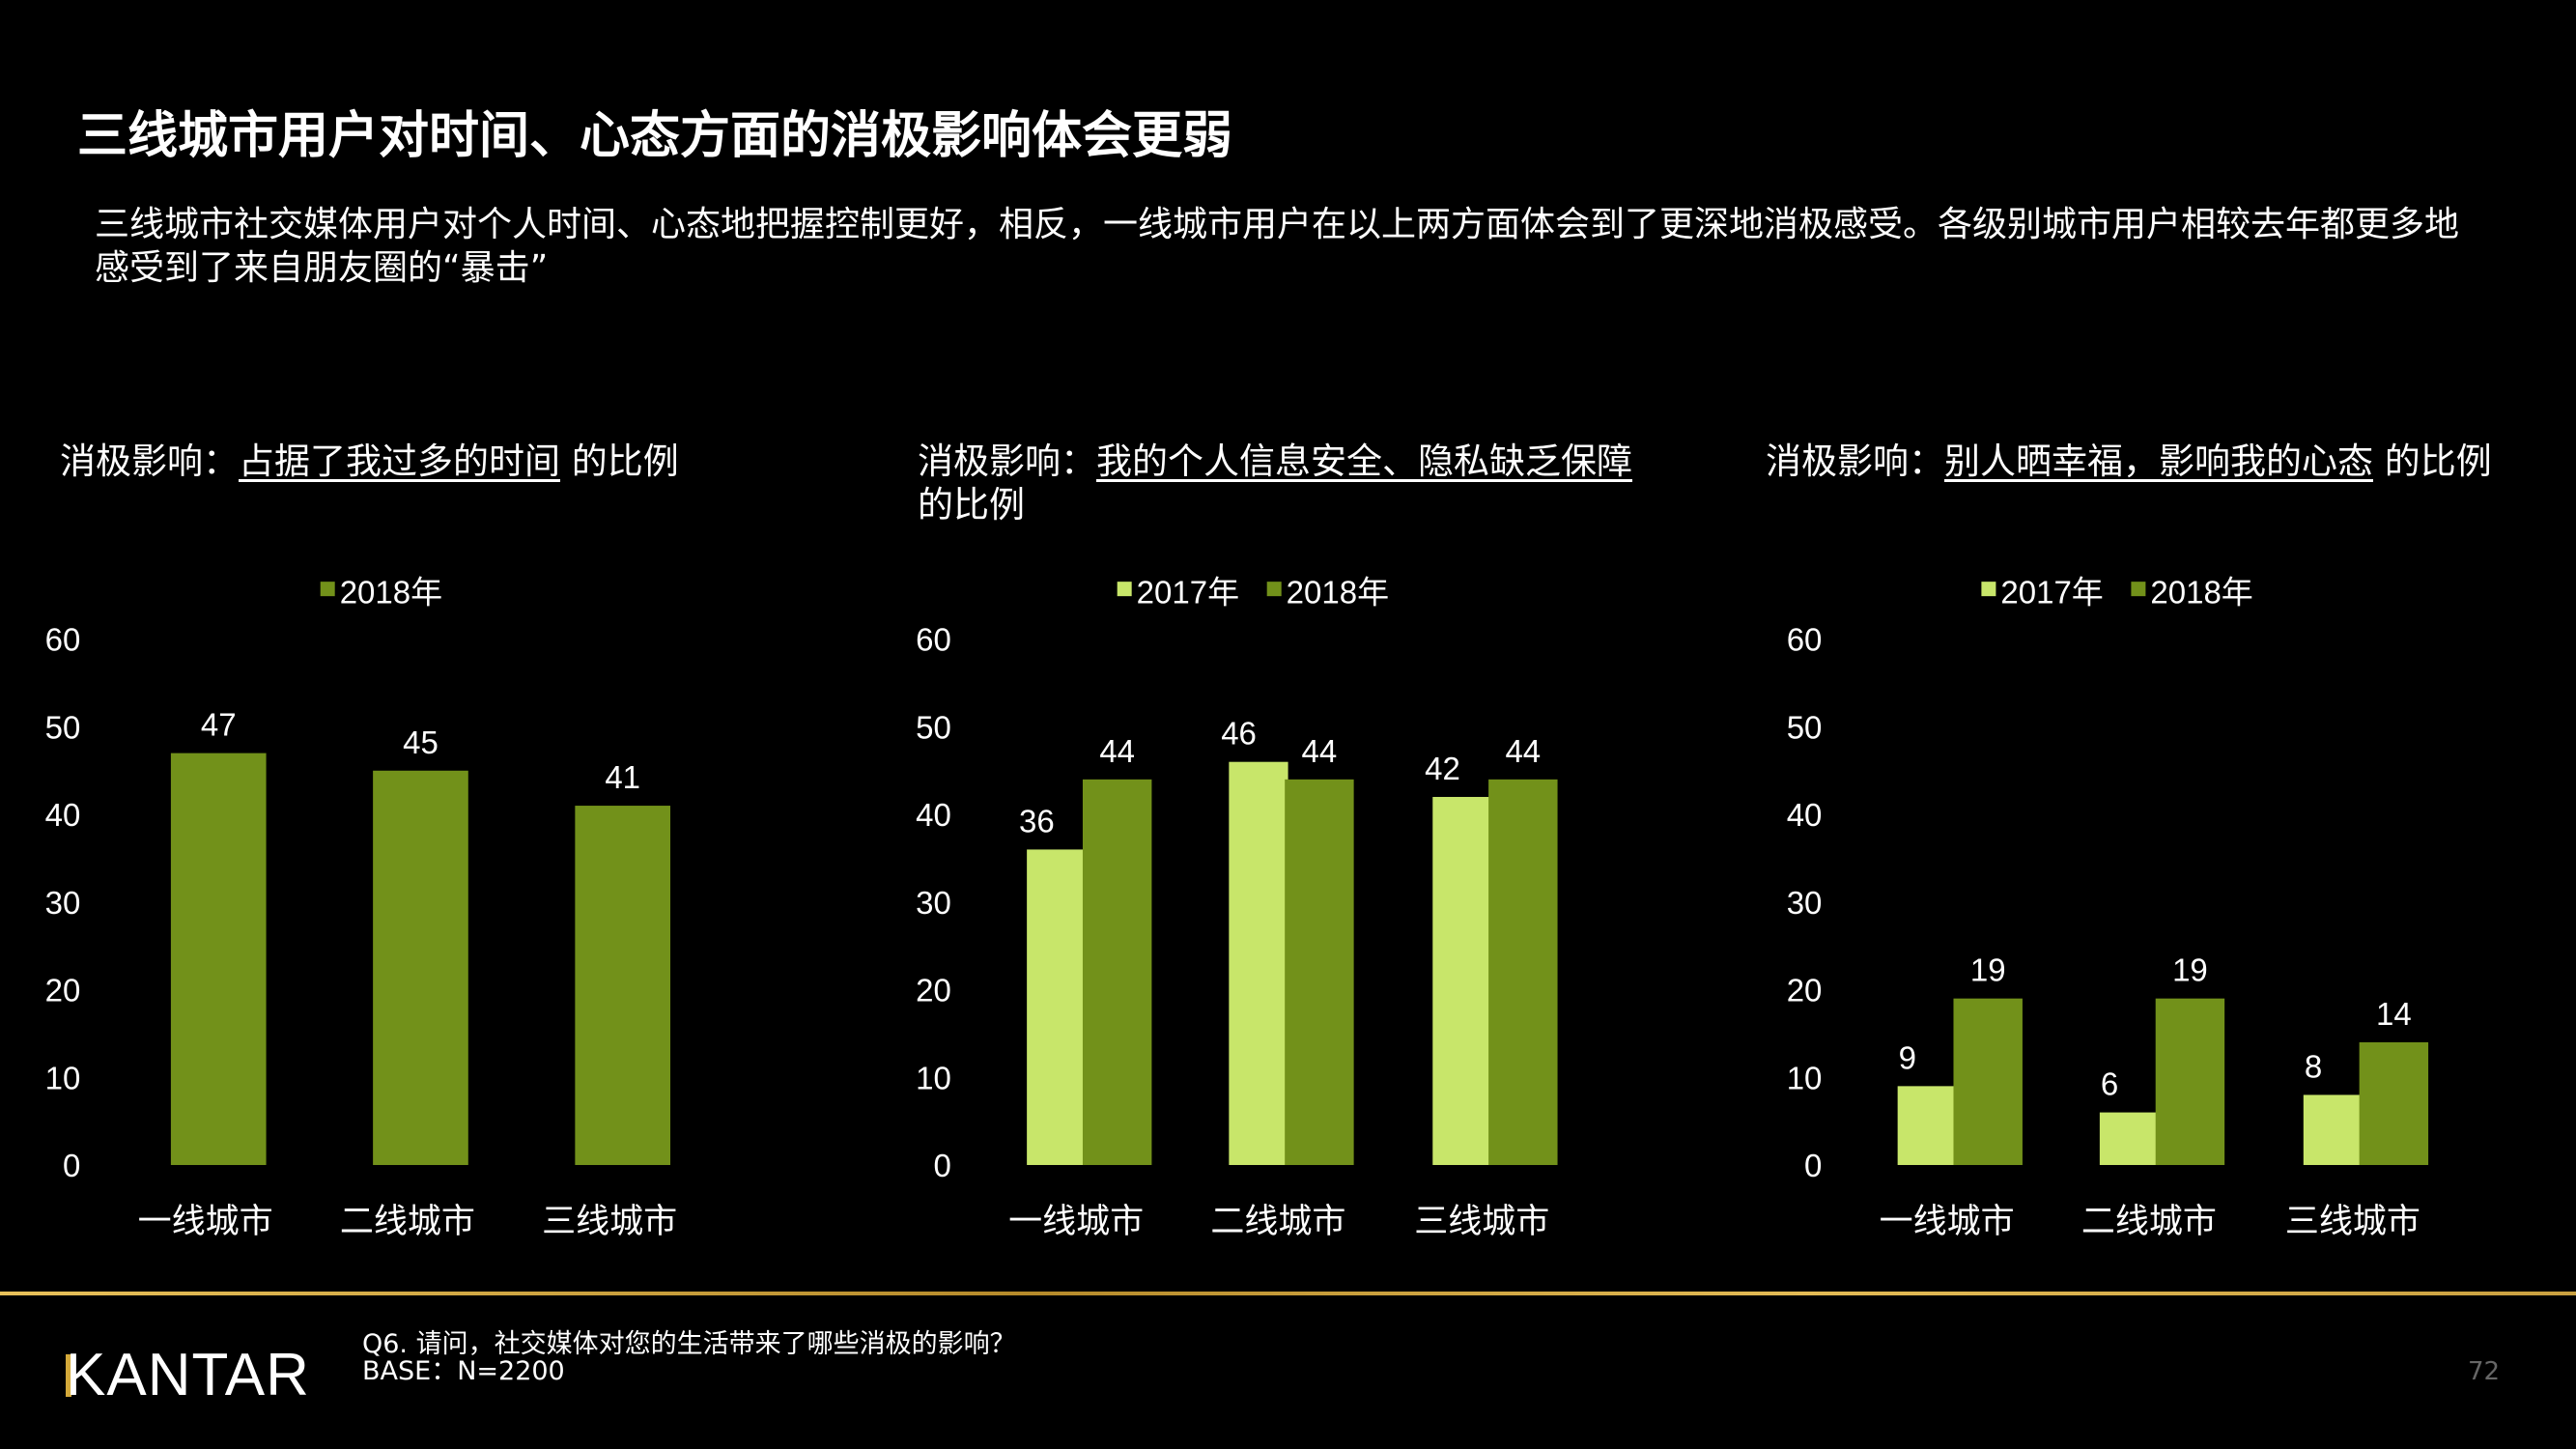  Describe the element at coordinates (63, 727) in the screenshot. I see `chart-1-ytick-label: 50` at that location.